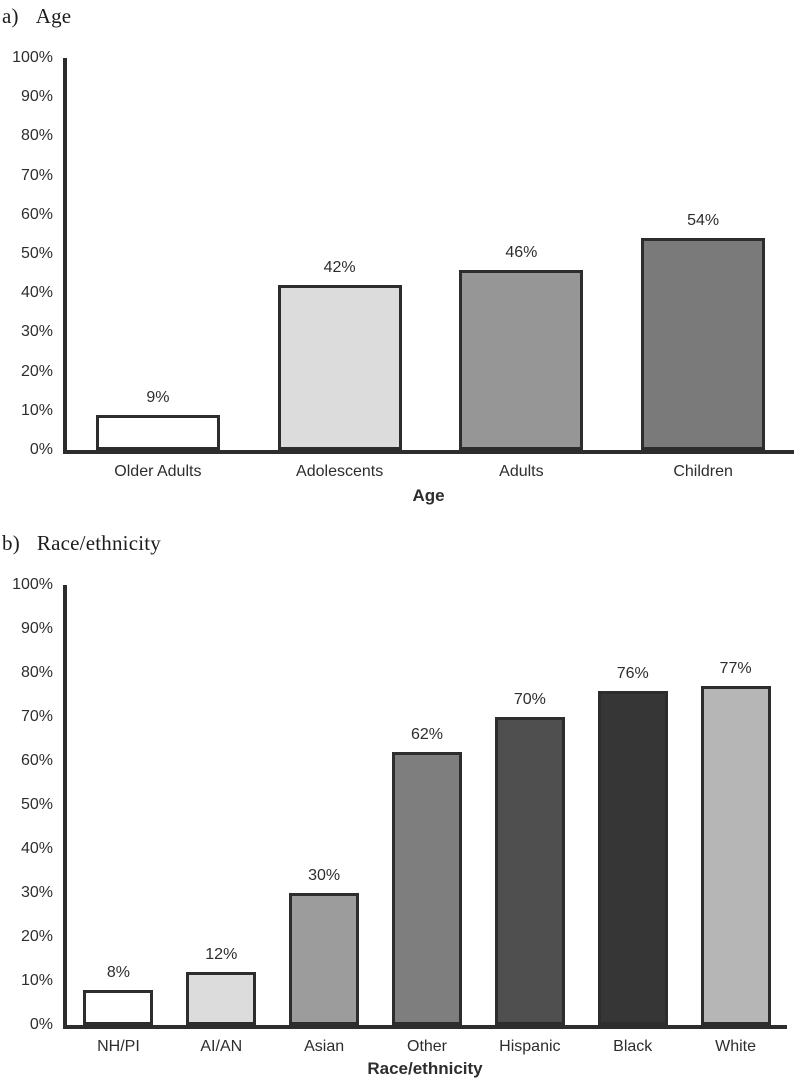 The image size is (794, 1085). What do you see at coordinates (736, 1046) in the screenshot?
I see `category-label: White` at bounding box center [736, 1046].